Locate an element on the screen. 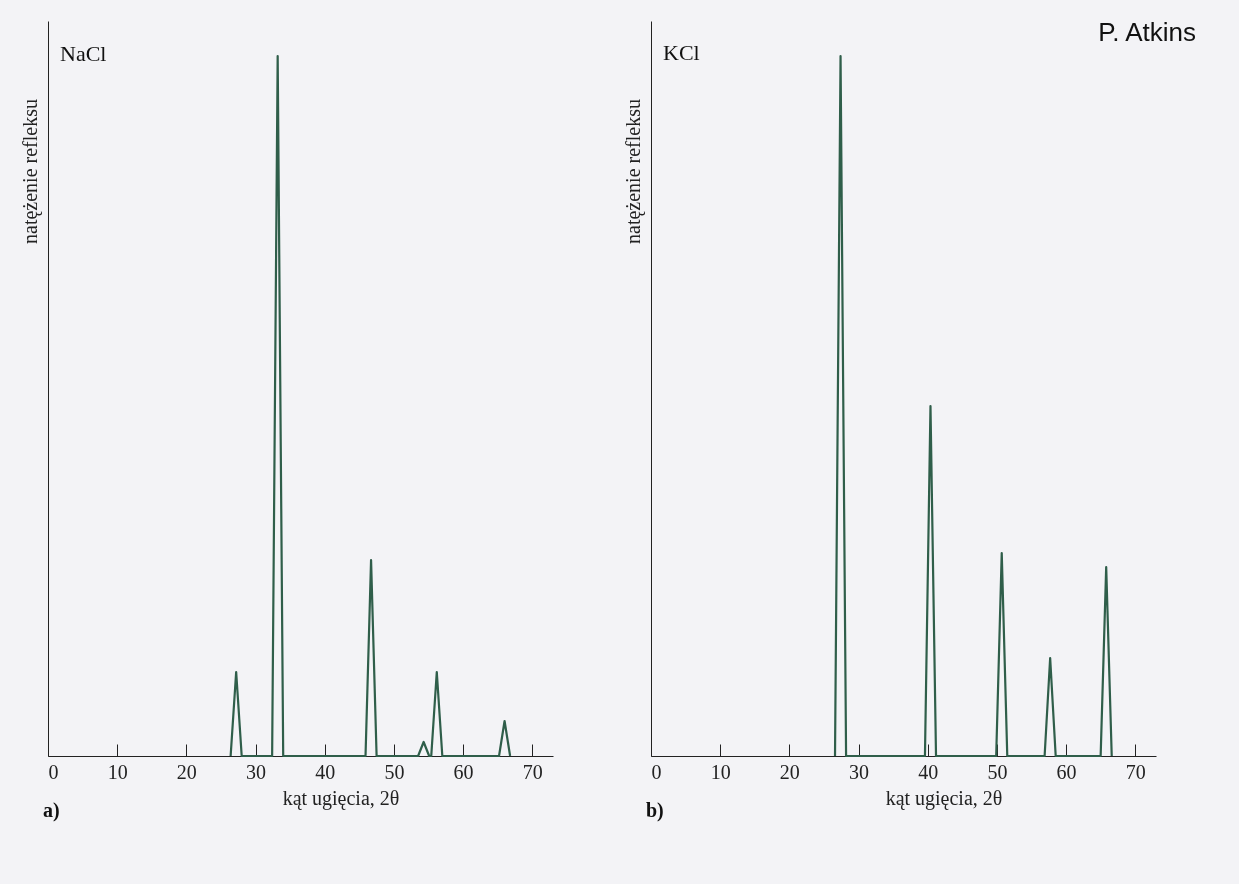  text: P. Atkins is located at coordinates (1147, 32).